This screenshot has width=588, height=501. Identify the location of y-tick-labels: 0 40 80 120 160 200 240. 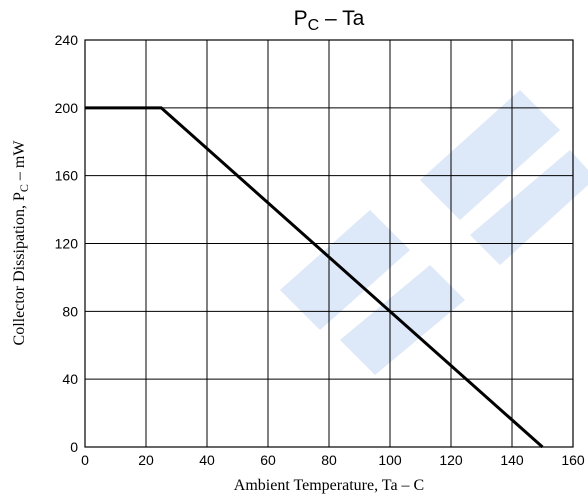
(67, 243).